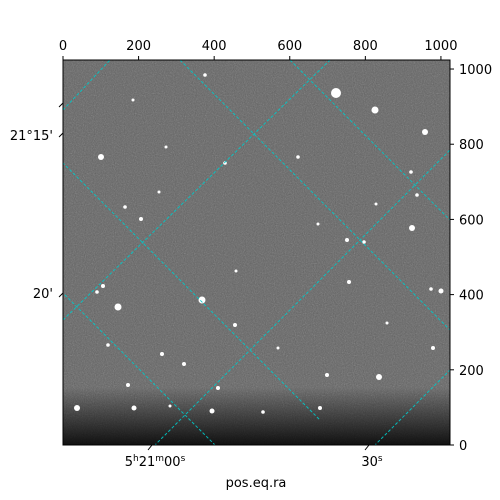 This screenshot has height=500, width=500. Describe the element at coordinates (289, 46) in the screenshot. I see `top-axis-tick-label: 600` at that location.